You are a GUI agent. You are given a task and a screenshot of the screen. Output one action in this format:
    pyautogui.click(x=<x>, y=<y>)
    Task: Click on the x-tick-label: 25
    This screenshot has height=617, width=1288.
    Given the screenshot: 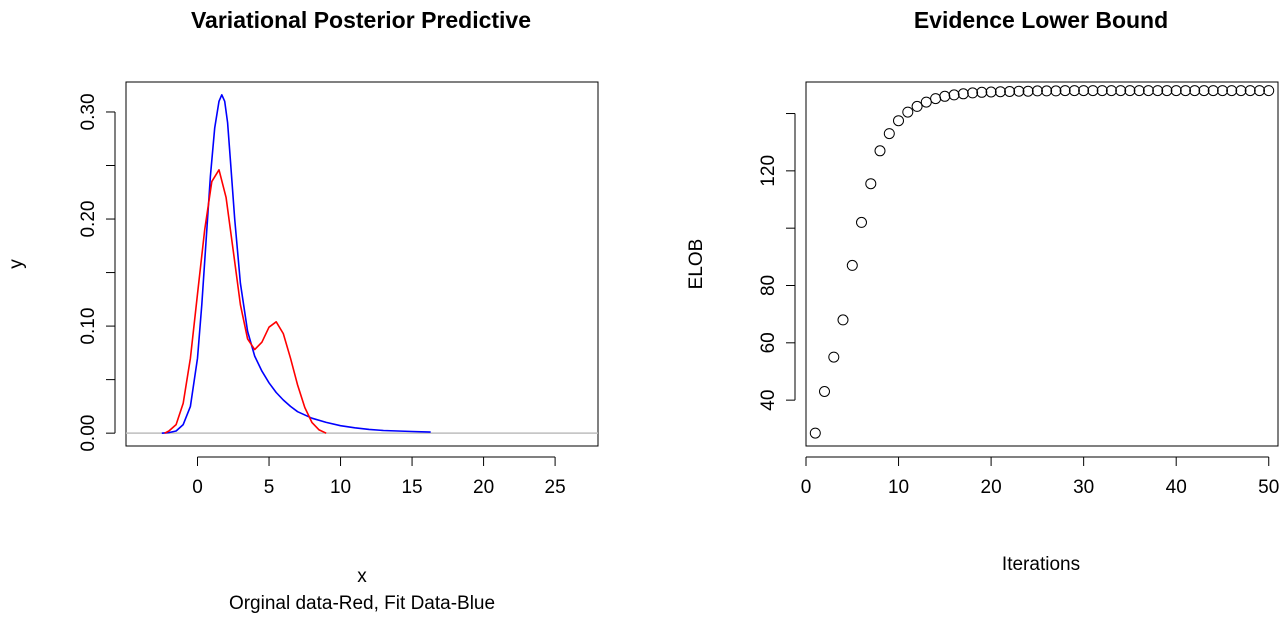 What is the action you would take?
    pyautogui.click(x=555, y=487)
    